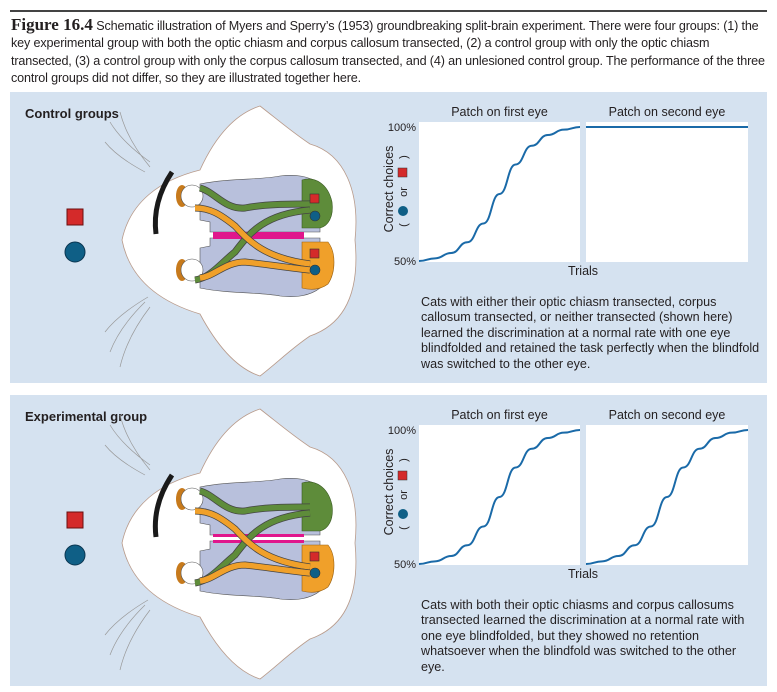 The height and width of the screenshot is (692, 777). I want to click on top-rule, so click(388, 11).